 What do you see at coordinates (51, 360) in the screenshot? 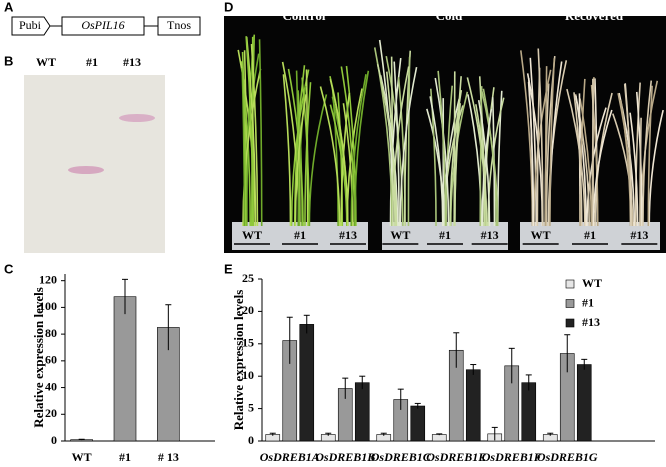
I see `y-tick-label: 60` at bounding box center [51, 360].